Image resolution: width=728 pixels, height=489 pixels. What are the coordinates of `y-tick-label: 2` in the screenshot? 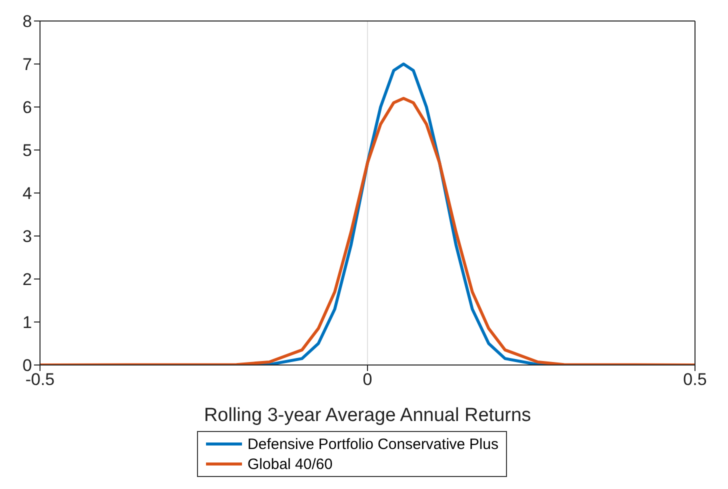 It's located at (27, 280).